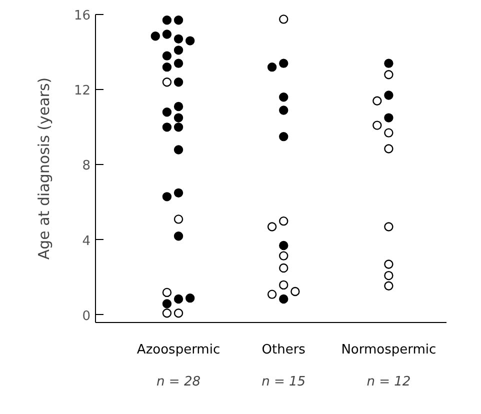 This screenshot has height=414, width=481. What do you see at coordinates (43, 168) in the screenshot?
I see `y-axis-title: Age at diagnosis (years)` at bounding box center [43, 168].